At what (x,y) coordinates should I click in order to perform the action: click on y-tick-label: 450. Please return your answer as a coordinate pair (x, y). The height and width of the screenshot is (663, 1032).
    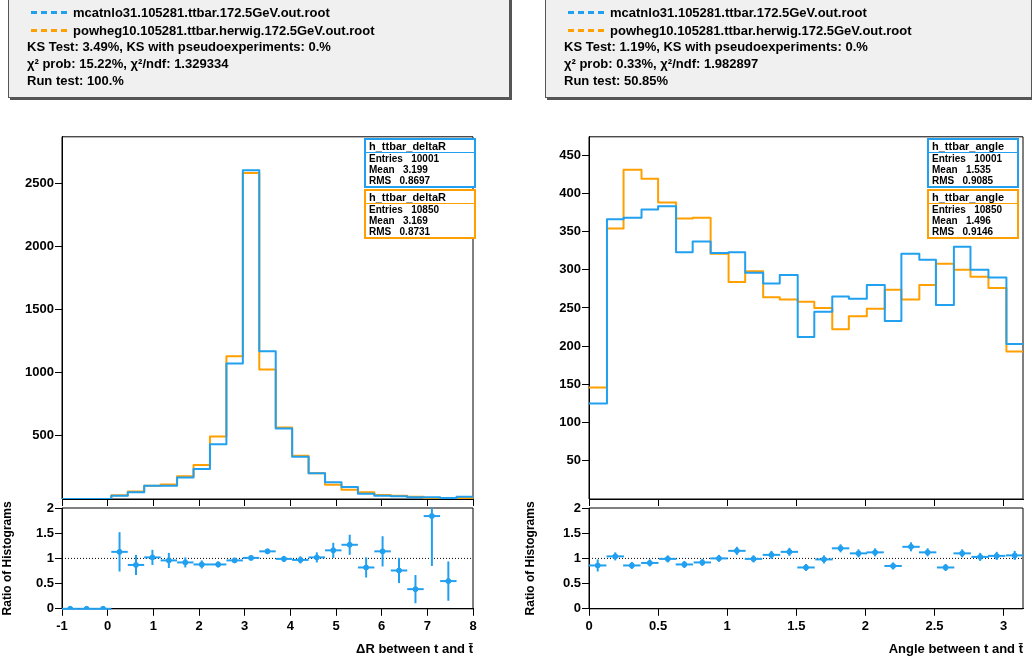
    Looking at the image, I should click on (570, 154).